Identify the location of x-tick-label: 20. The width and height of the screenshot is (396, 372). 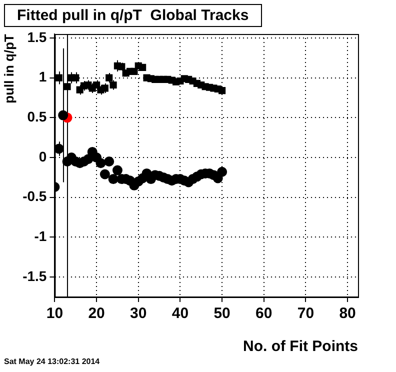
(96, 313).